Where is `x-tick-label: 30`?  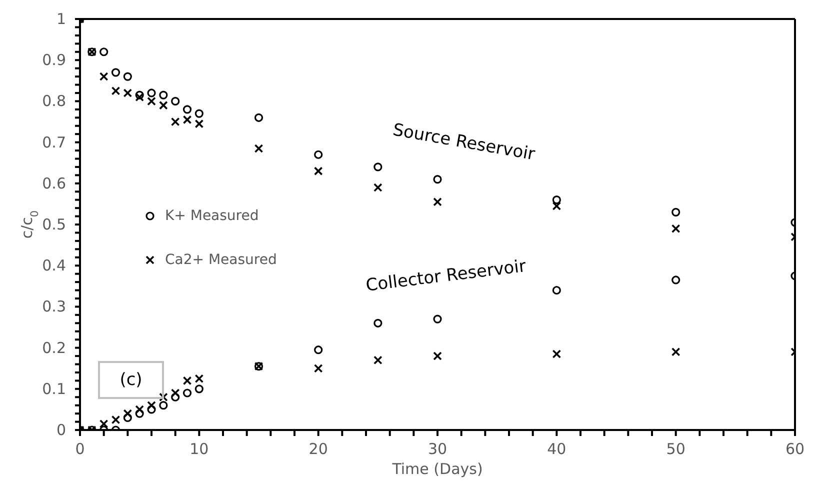 x-tick-label: 30 is located at coordinates (438, 449).